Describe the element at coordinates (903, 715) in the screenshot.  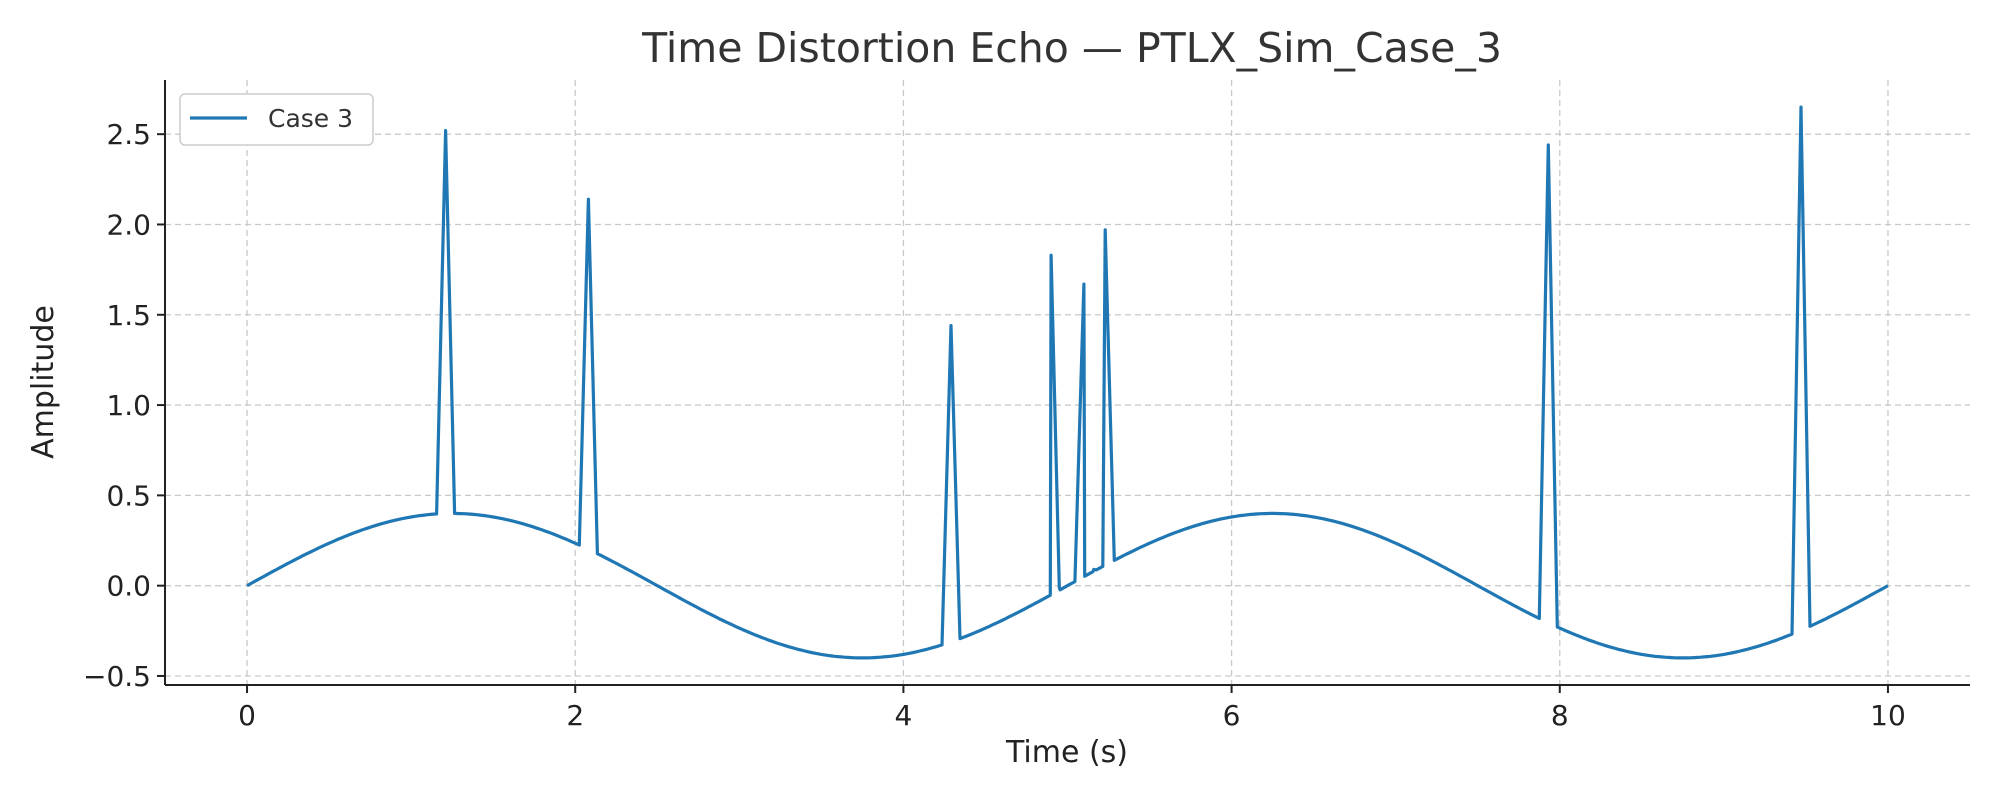
I see `x-tick-label: 4` at that location.